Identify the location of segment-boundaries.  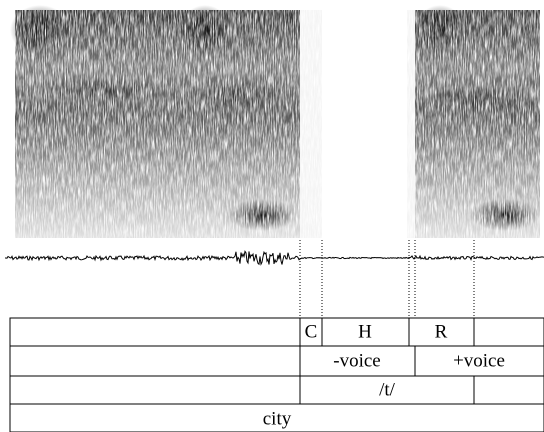
(387, 279).